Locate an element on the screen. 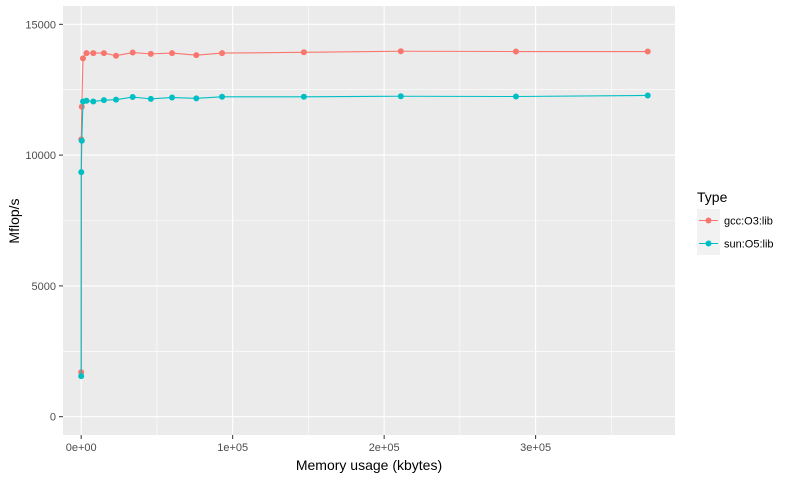 Image resolution: width=791 pixels, height=479 pixels. legend-item: gcc:O3:lib is located at coordinates (735, 220).